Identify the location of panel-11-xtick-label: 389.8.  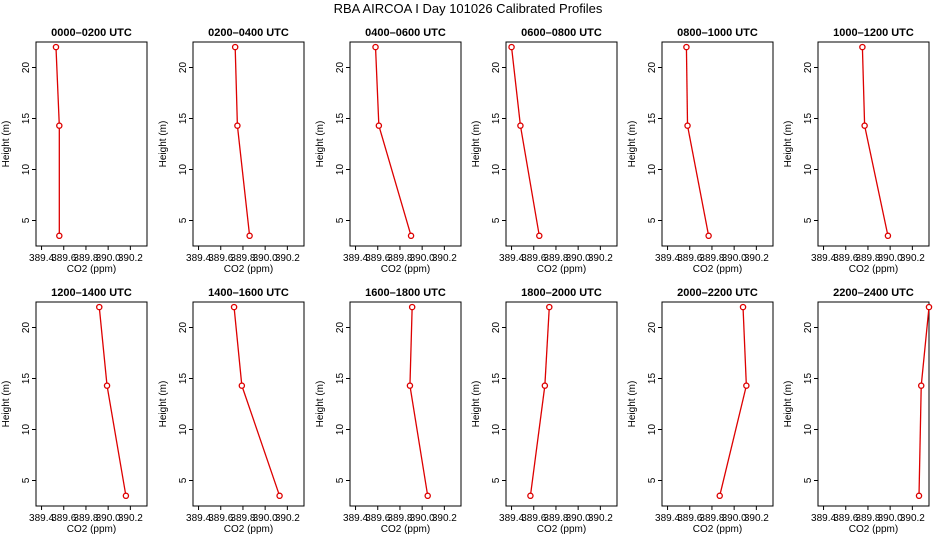
(711, 518).